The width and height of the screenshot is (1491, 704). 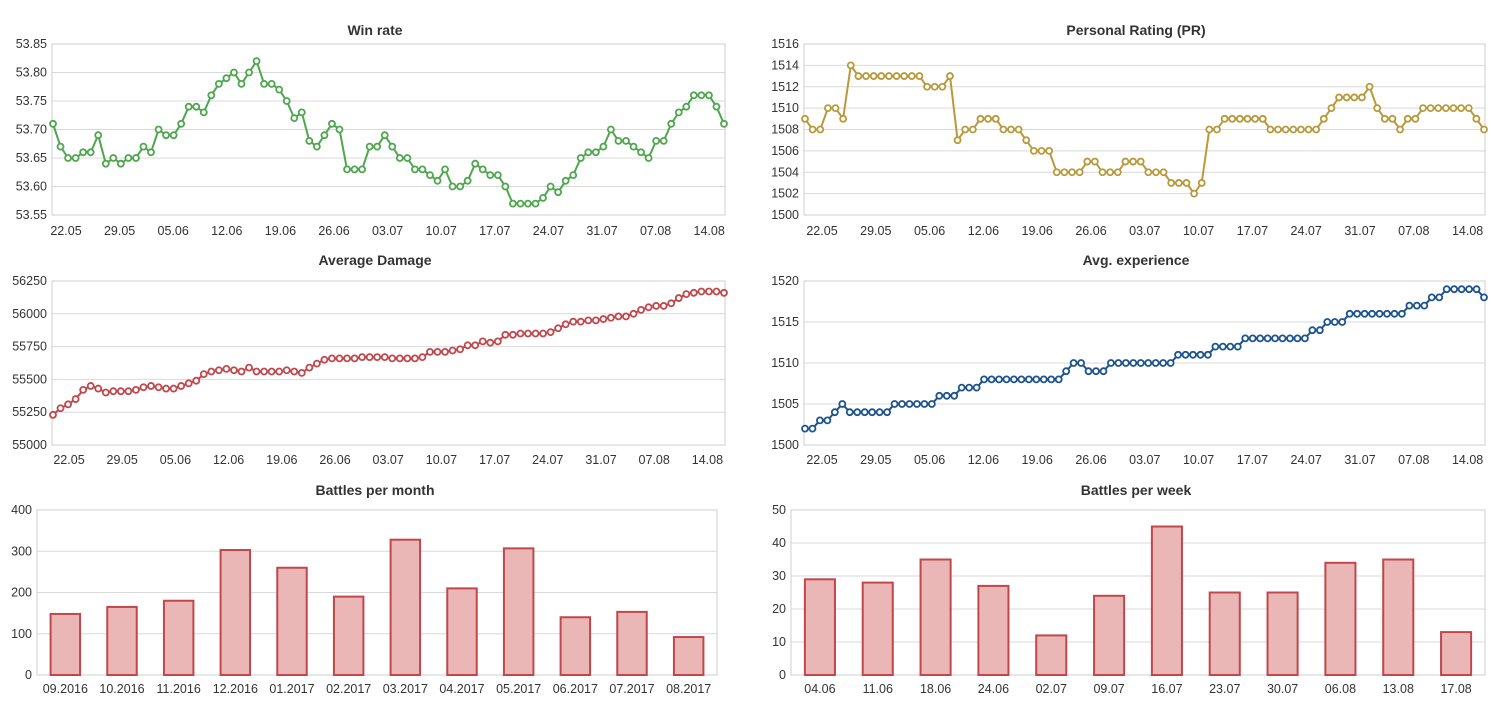 What do you see at coordinates (1455, 689) in the screenshot?
I see `x-tick-label: 17.08` at bounding box center [1455, 689].